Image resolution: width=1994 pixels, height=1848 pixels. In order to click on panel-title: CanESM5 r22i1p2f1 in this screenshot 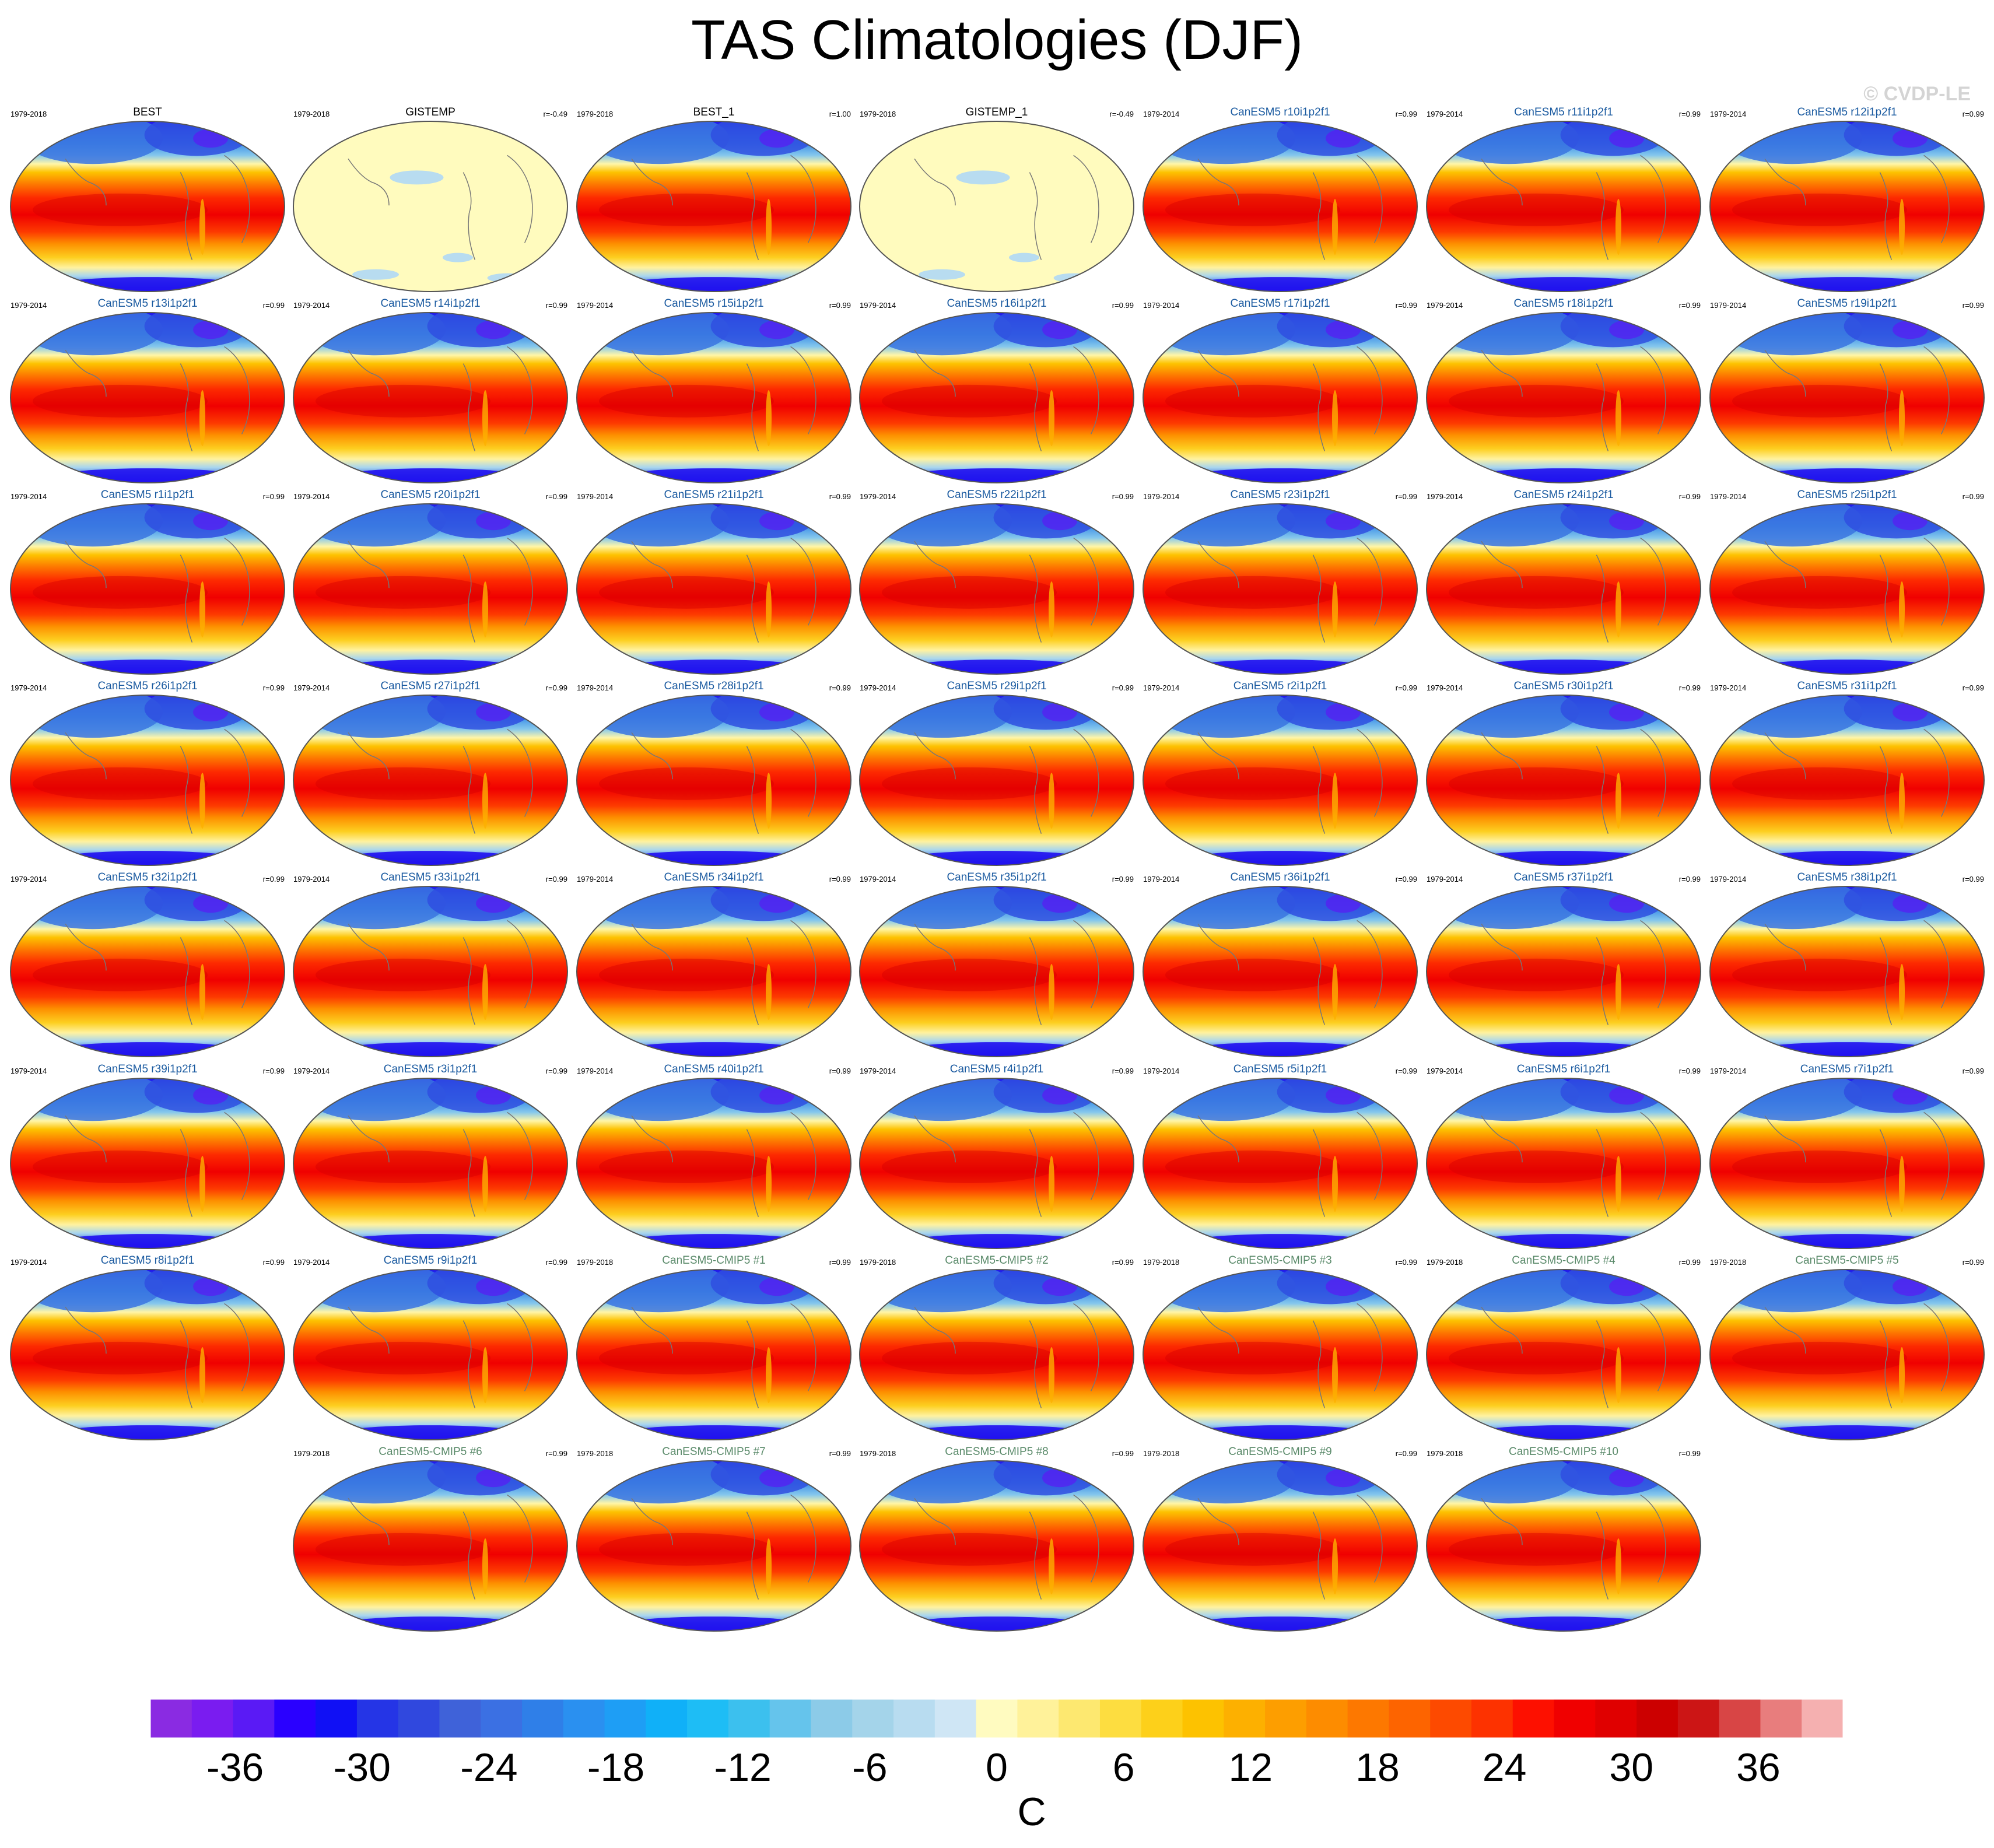, I will do `click(996, 495)`.